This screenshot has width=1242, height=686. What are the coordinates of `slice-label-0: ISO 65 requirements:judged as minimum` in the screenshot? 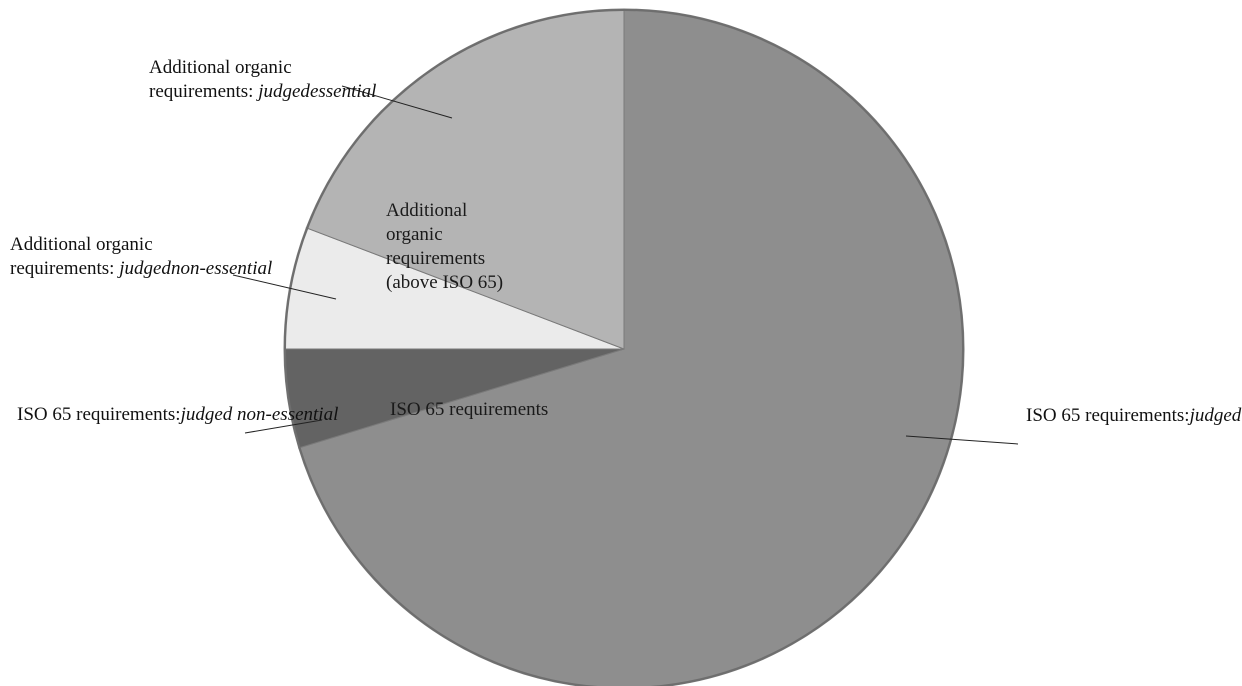 It's located at (1134, 415).